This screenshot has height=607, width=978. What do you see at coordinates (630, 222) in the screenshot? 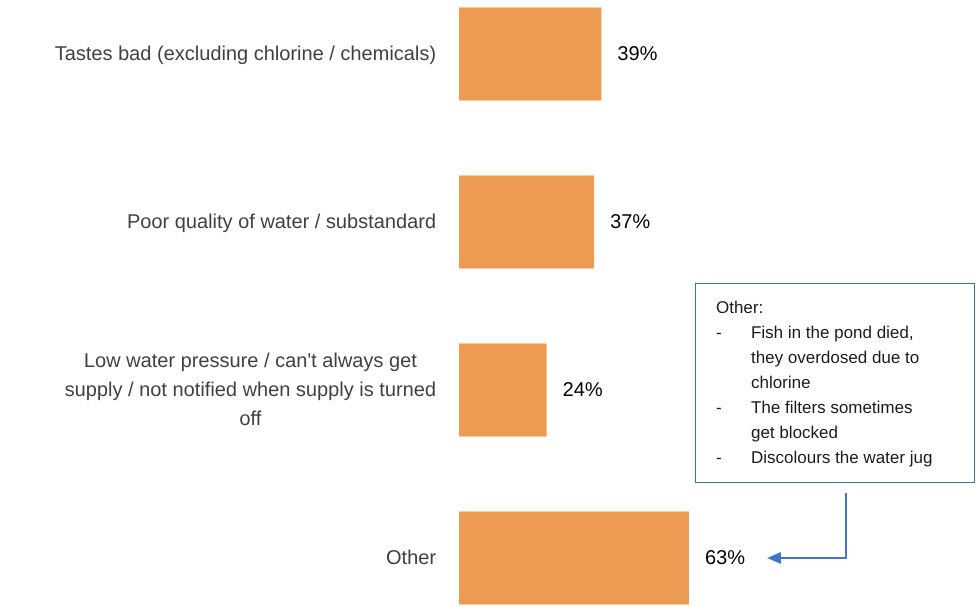
I see `data-label: 37%` at bounding box center [630, 222].